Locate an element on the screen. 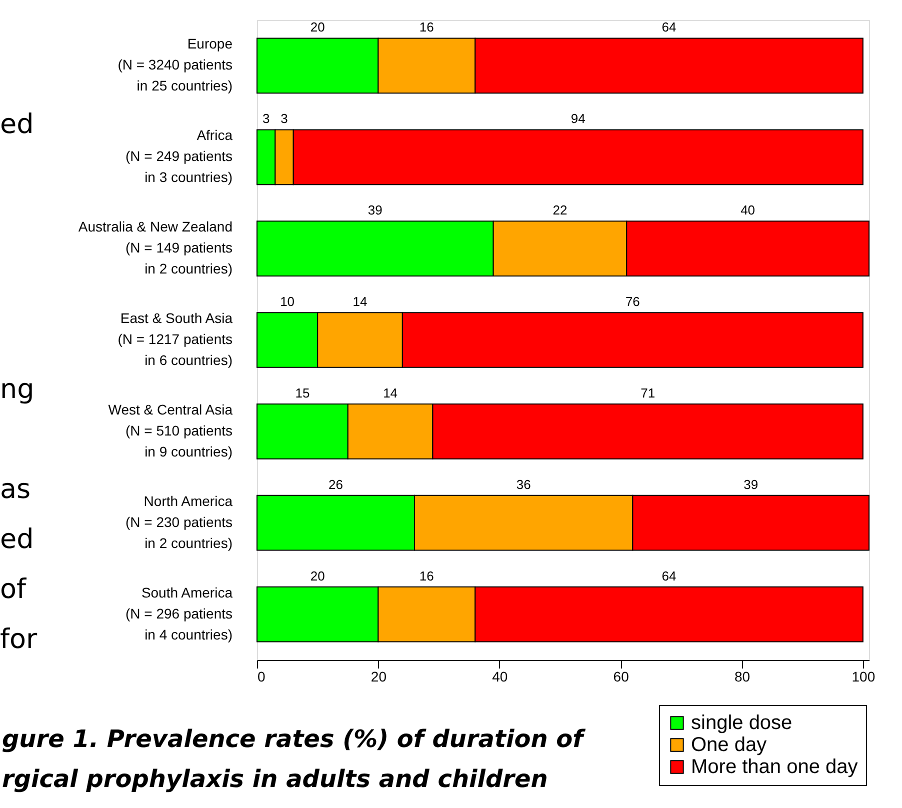 The width and height of the screenshot is (902, 808). y-tick-label: West & Central Asia (N = 510 patients in 9 countries) is located at coordinates (170, 430).